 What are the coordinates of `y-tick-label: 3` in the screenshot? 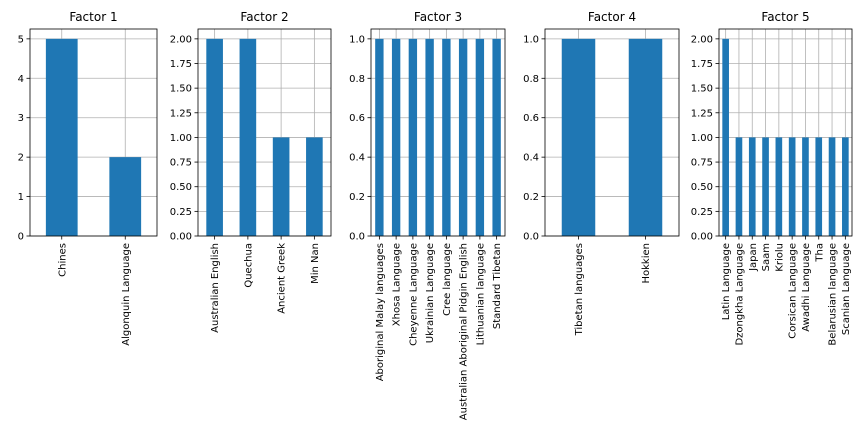 It's located at (21, 118).